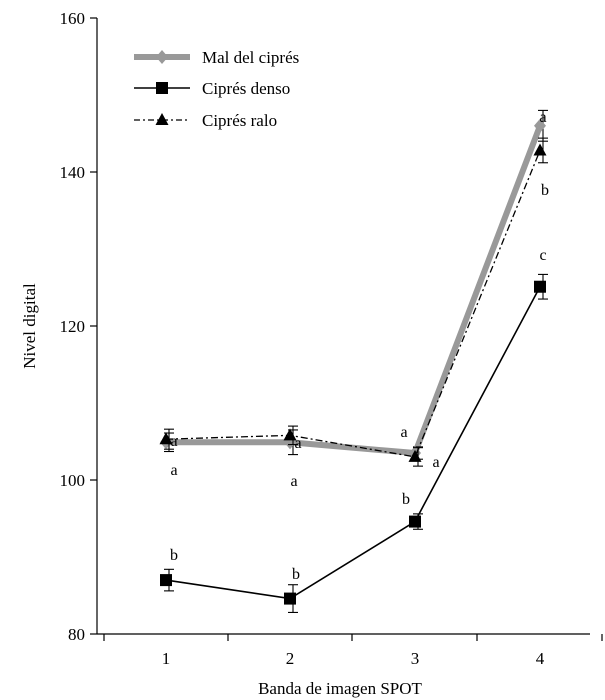  Describe the element at coordinates (250, 57) in the screenshot. I see `legend-label: Mal del ciprés` at that location.